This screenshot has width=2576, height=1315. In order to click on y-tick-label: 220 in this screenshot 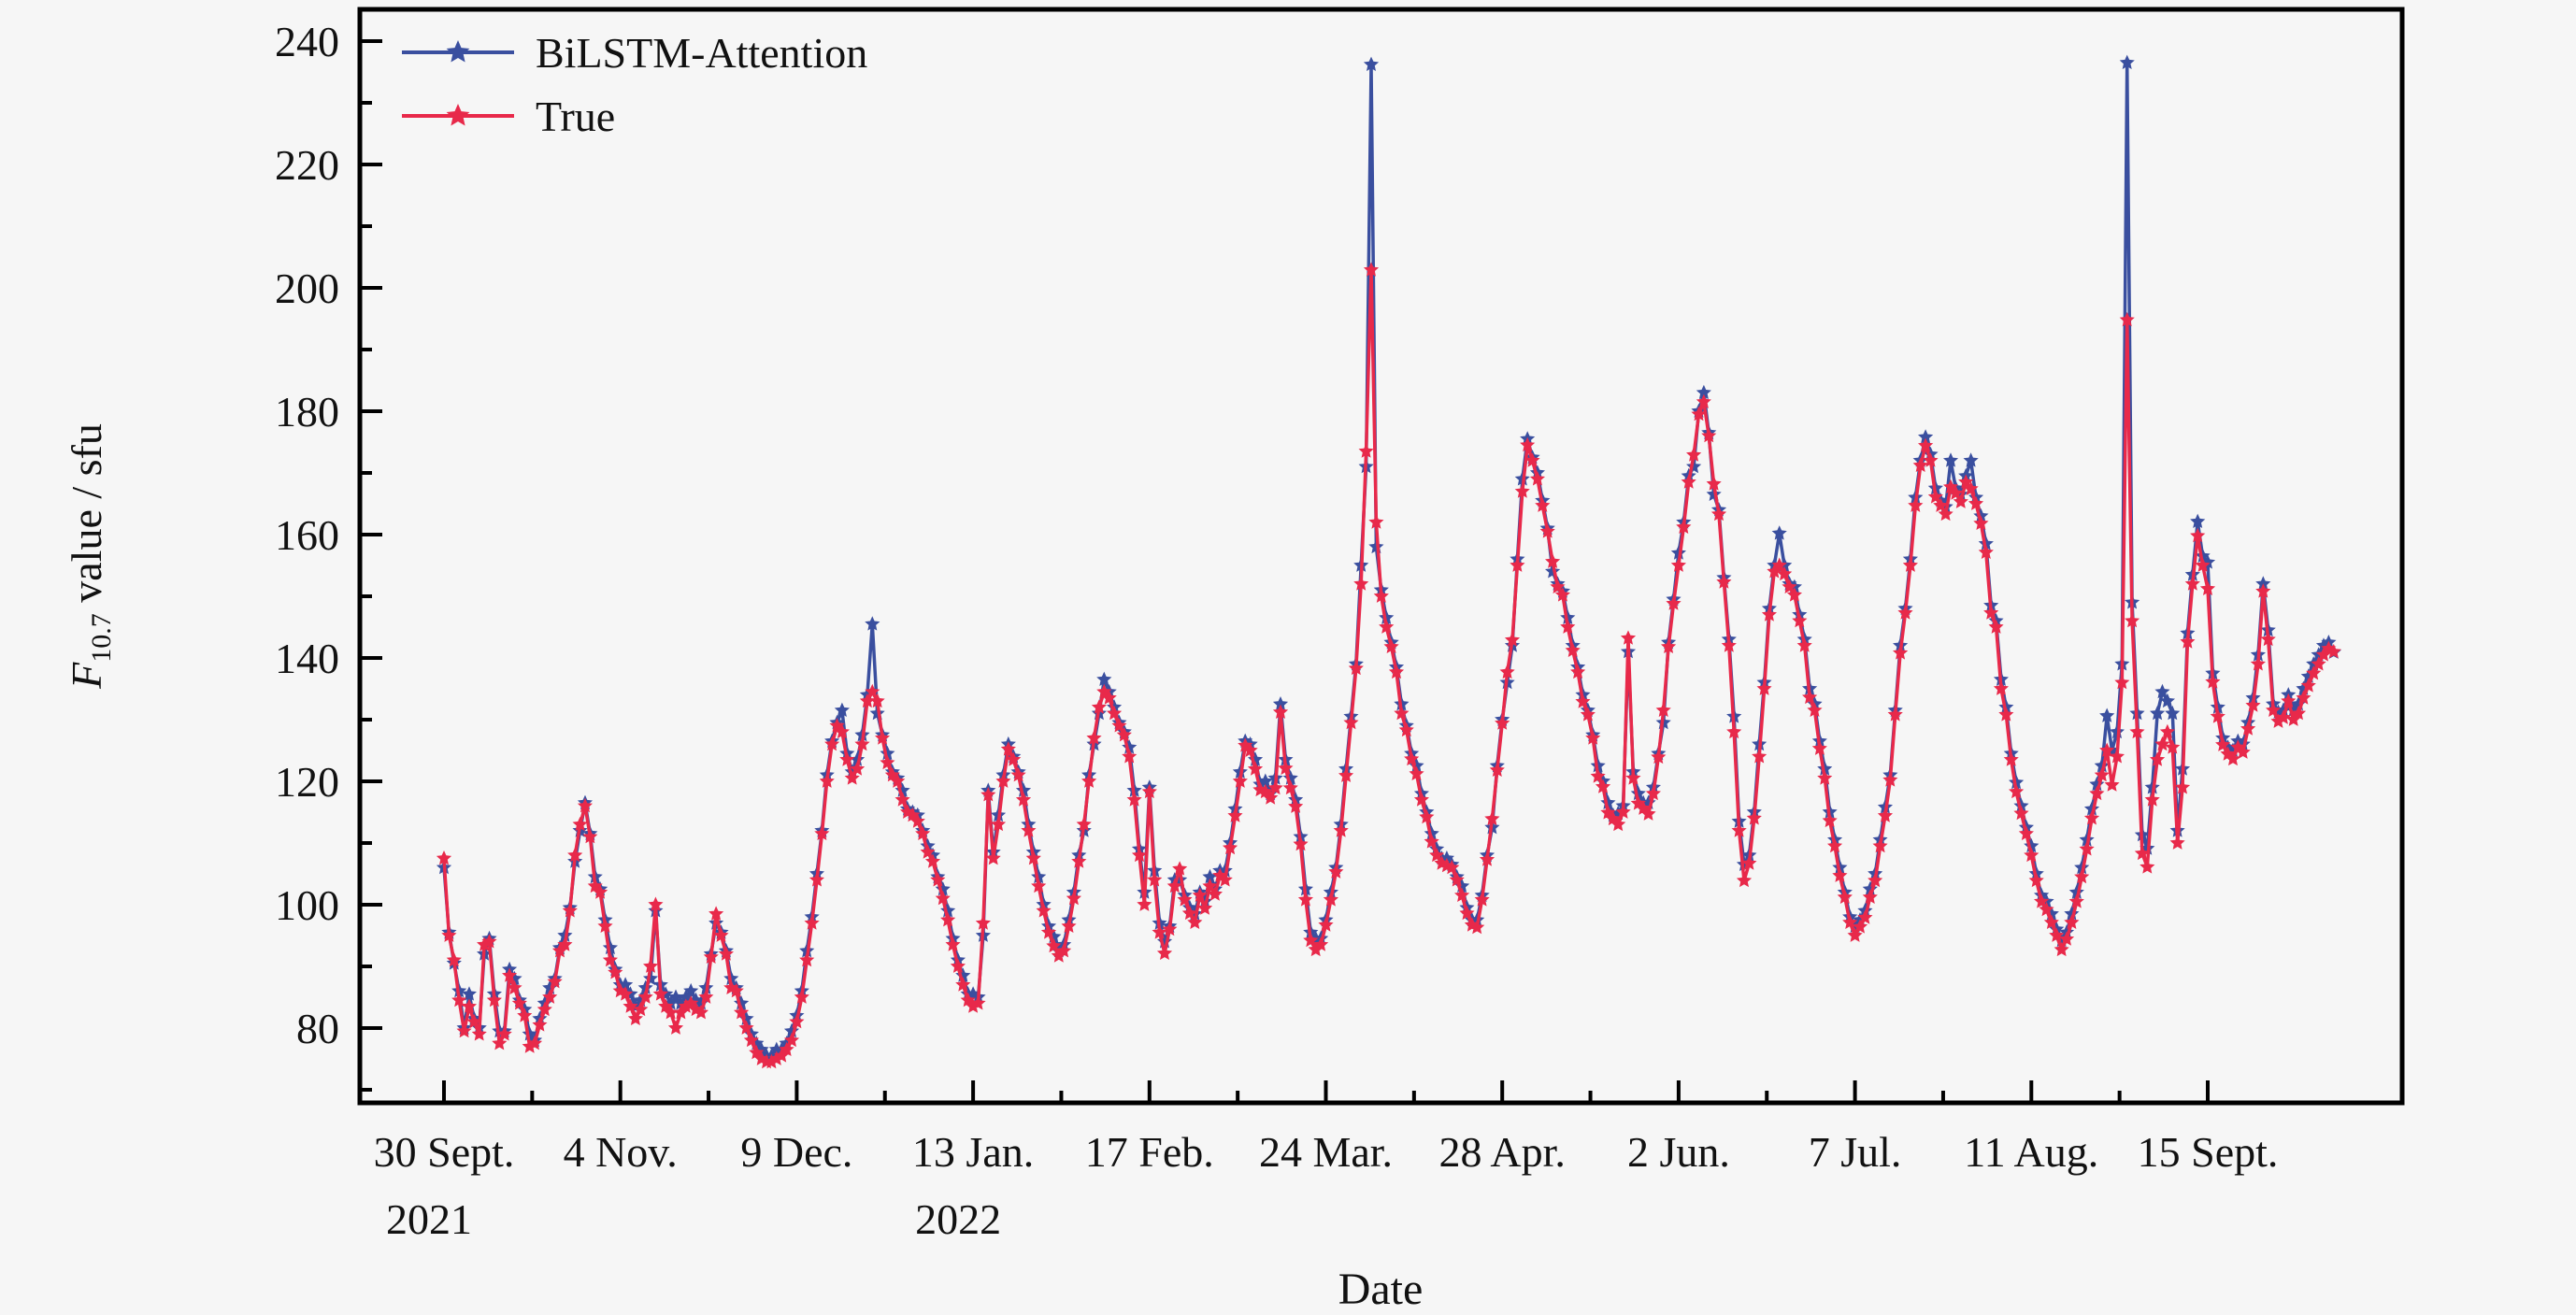, I will do `click(307, 165)`.